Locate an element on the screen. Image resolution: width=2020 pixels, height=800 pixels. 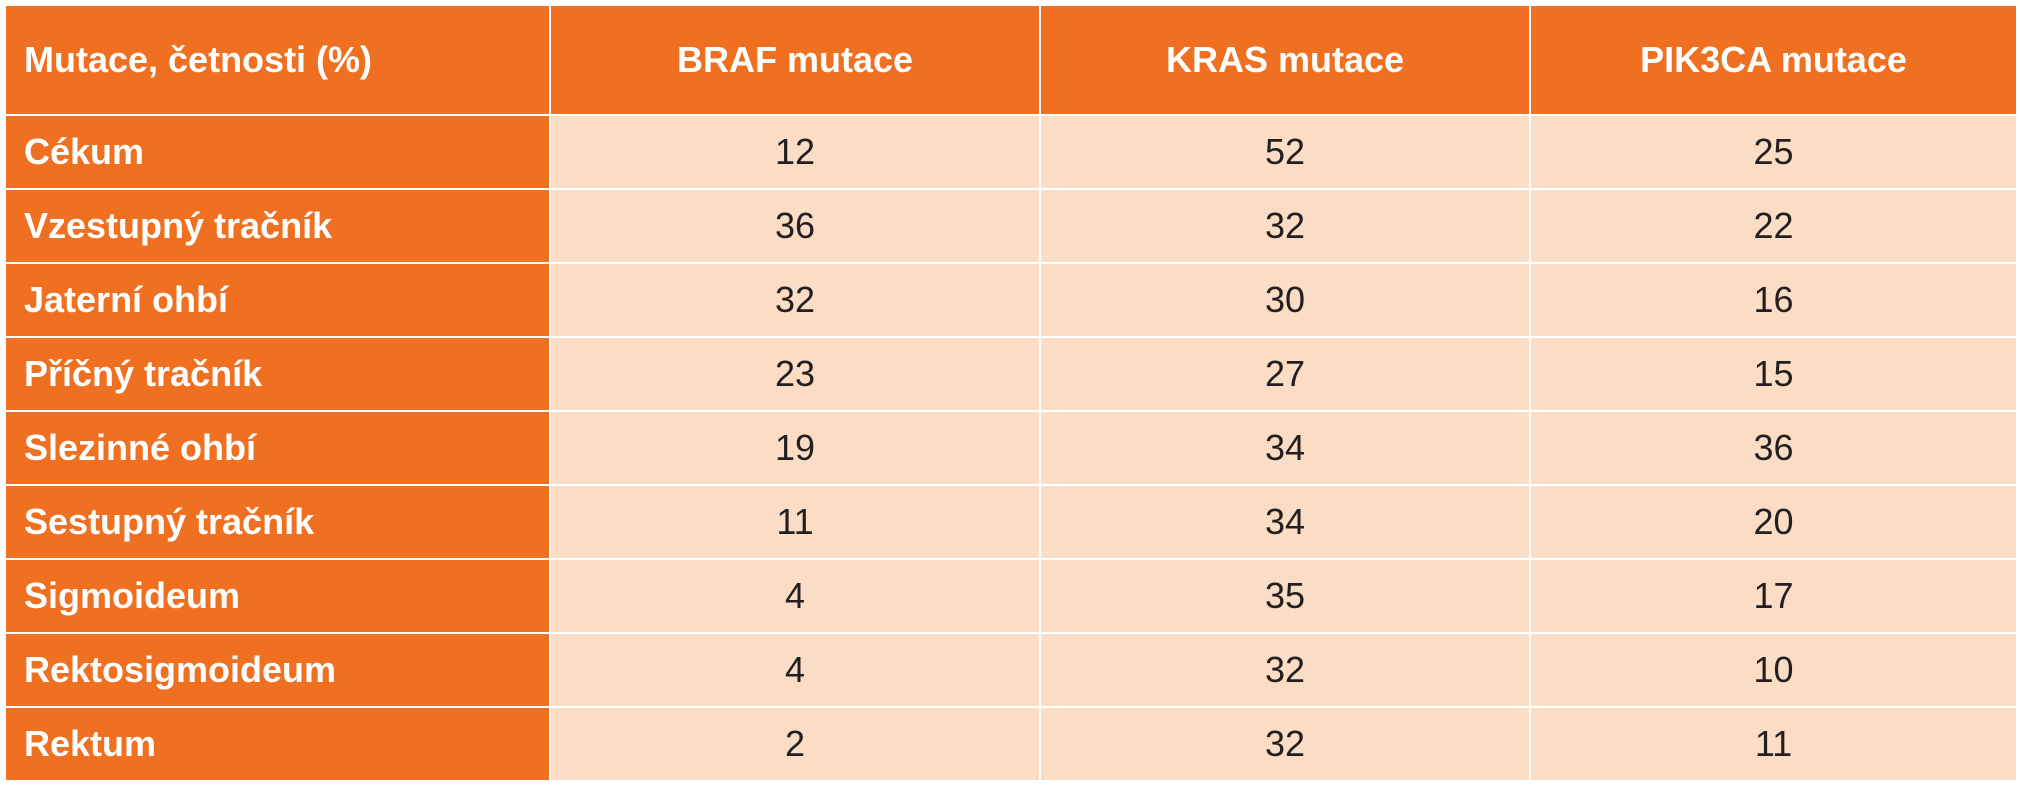
pik3ca-value: 16 is located at coordinates (1773, 300).